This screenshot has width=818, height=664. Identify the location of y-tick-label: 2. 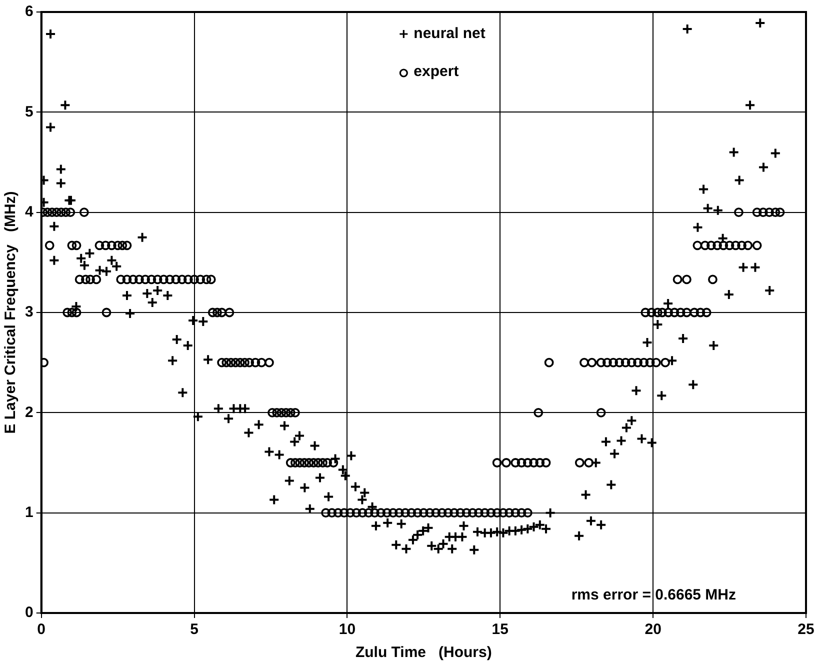
(29, 412).